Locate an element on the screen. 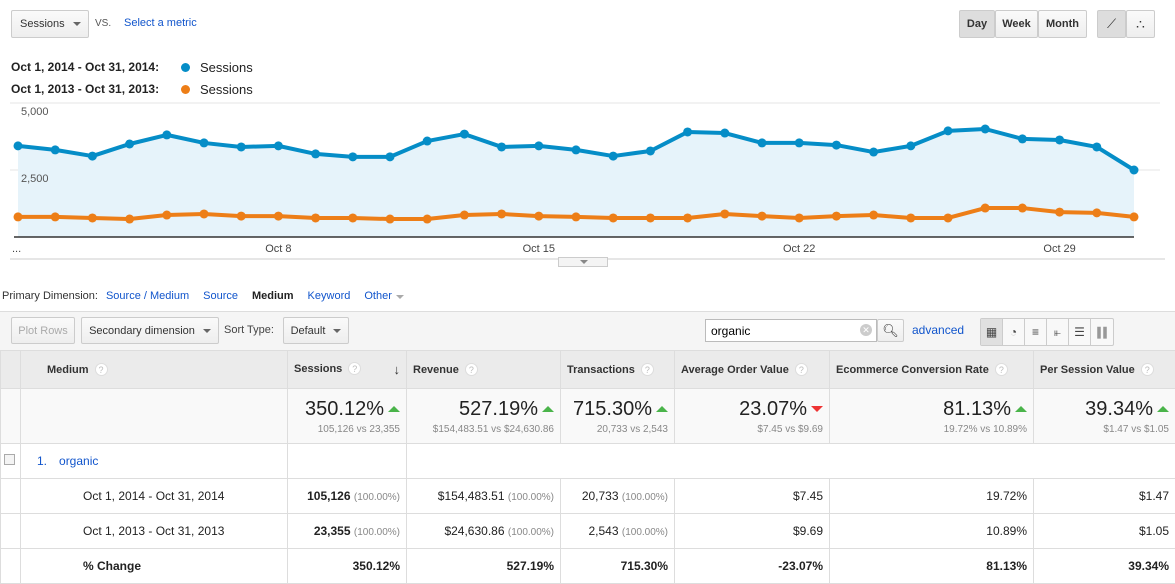 This screenshot has height=584, width=1175. x-tick-label: Oct 15 is located at coordinates (539, 249).